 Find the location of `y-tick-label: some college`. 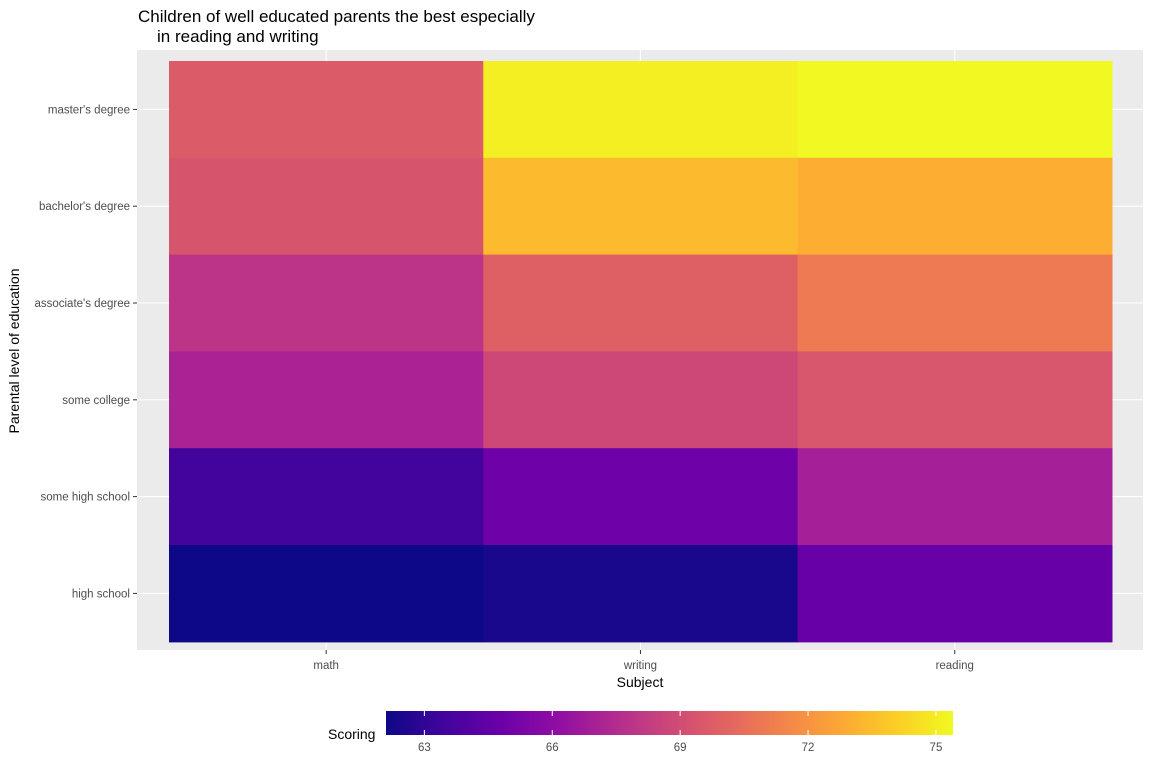

y-tick-label: some college is located at coordinates (96, 401).